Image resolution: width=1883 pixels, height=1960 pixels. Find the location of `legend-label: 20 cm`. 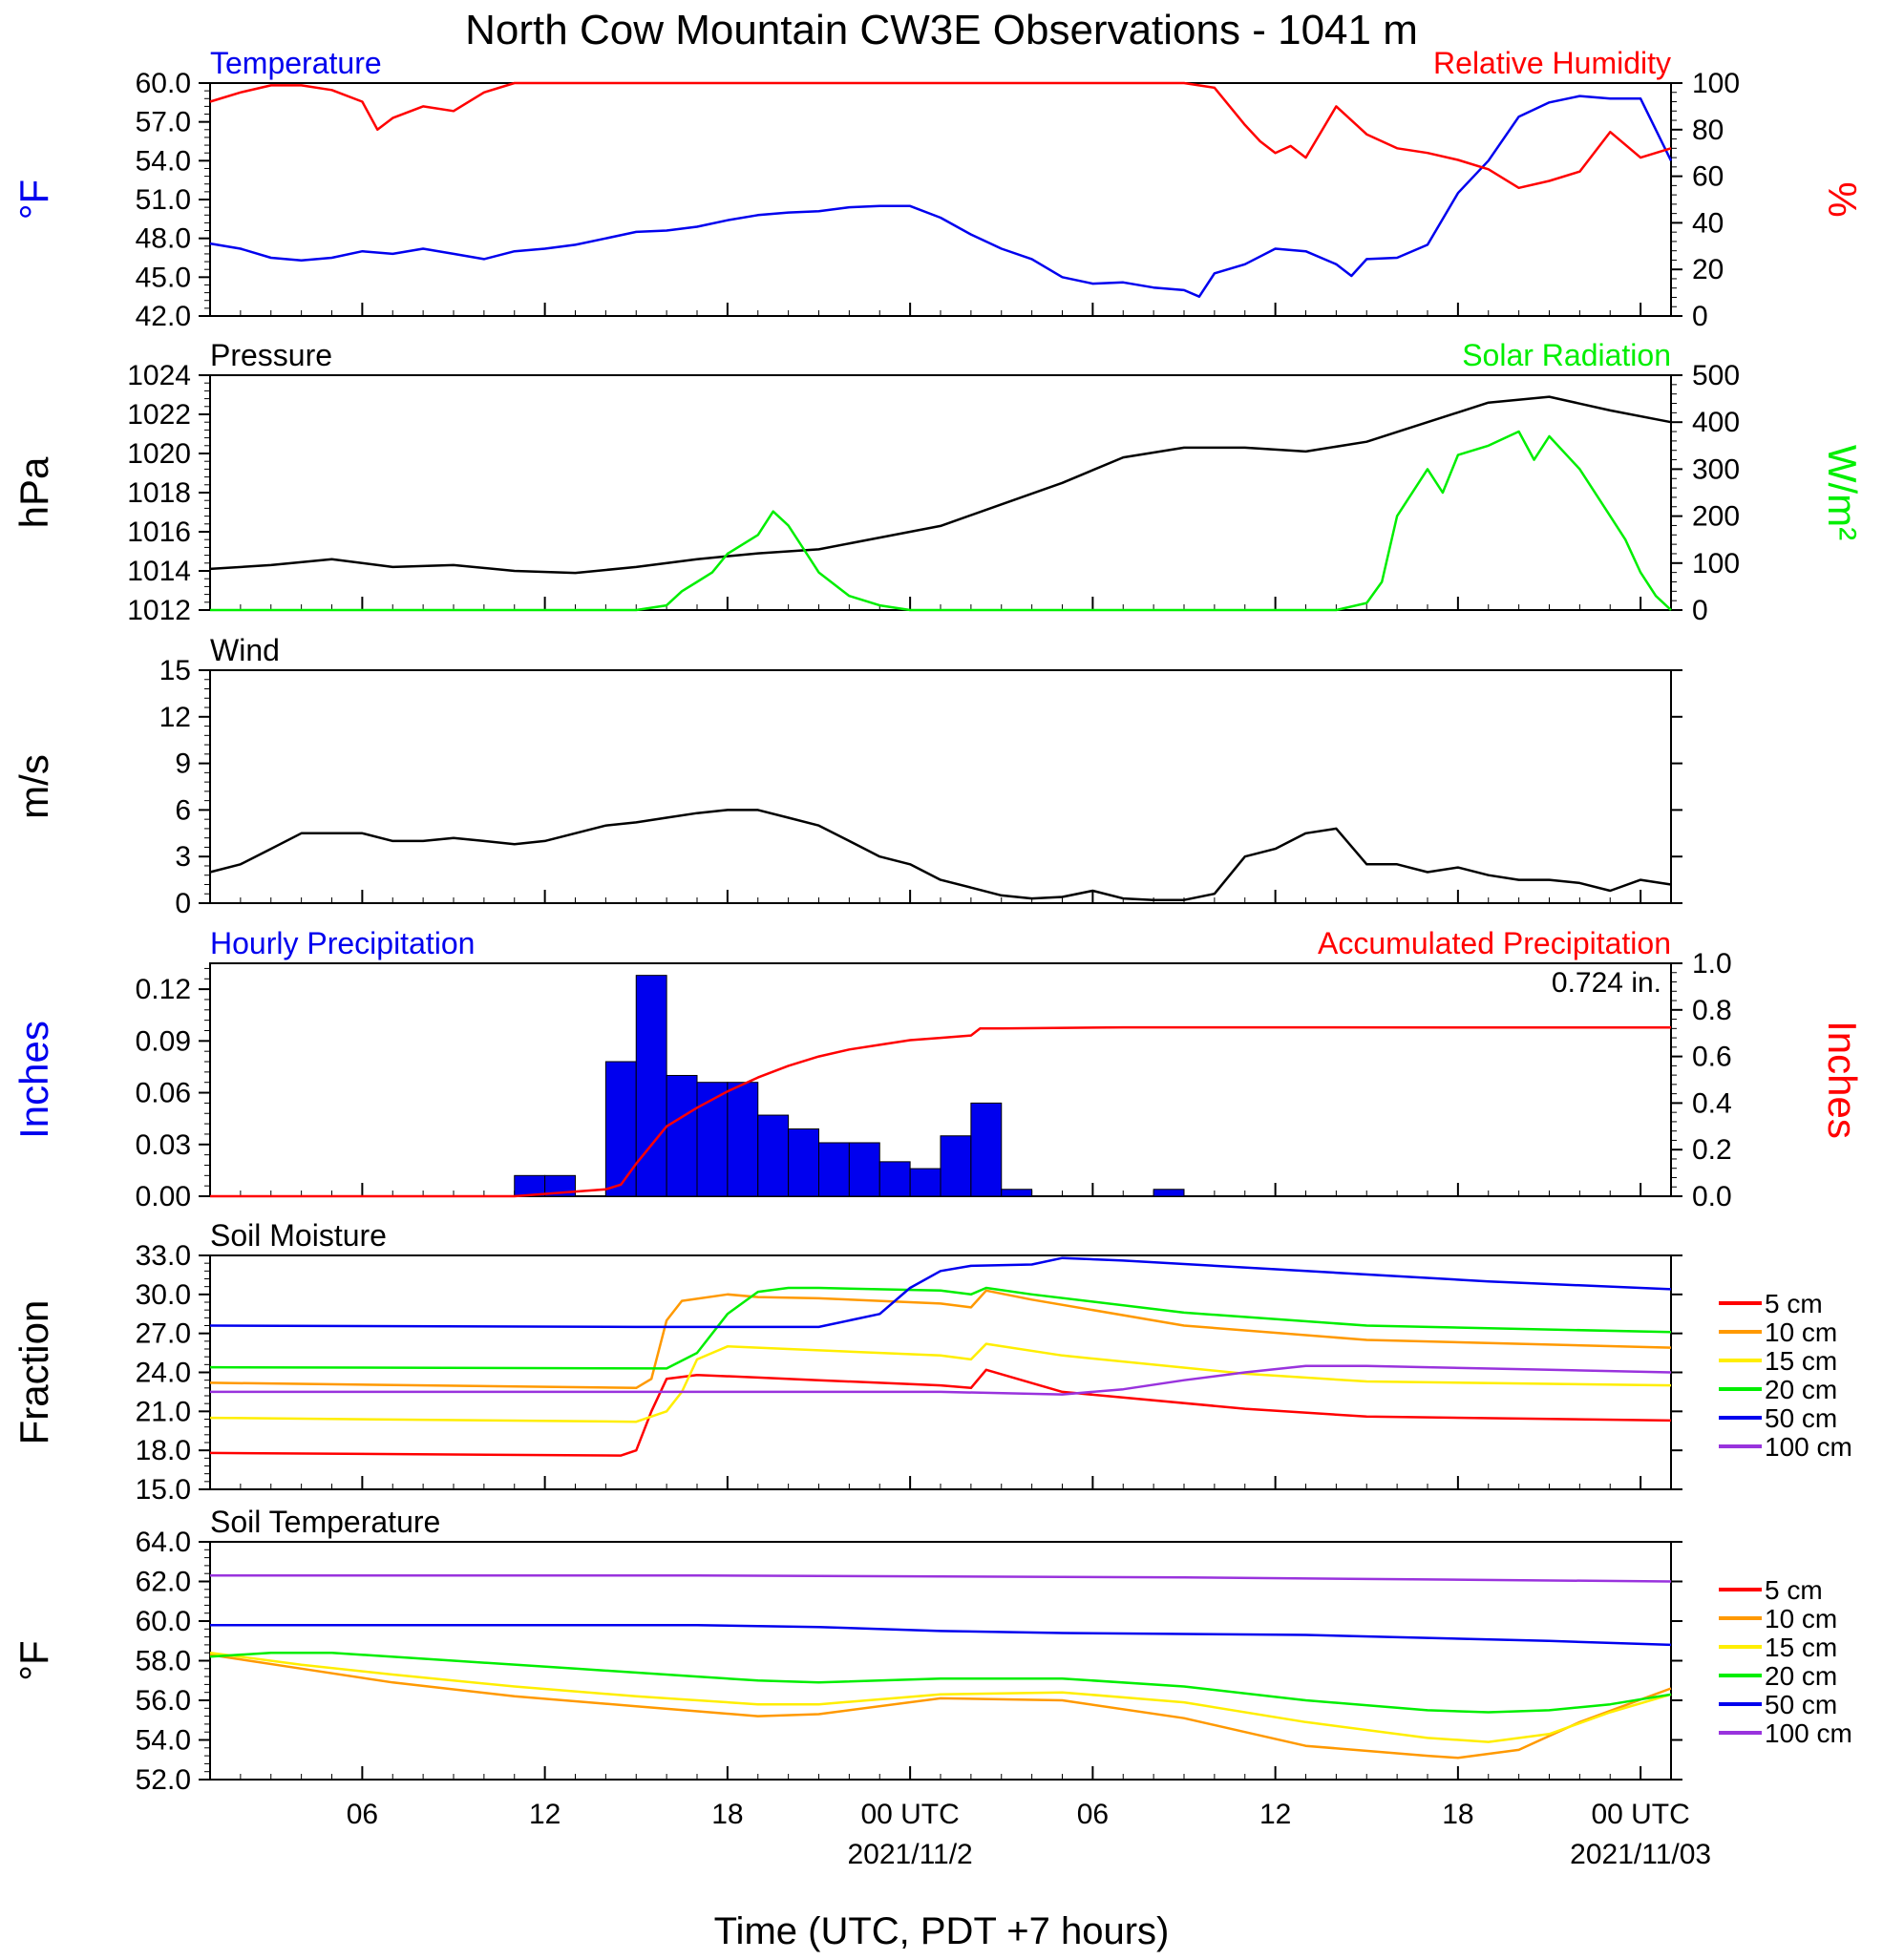

legend-label: 20 cm is located at coordinates (1801, 1389).